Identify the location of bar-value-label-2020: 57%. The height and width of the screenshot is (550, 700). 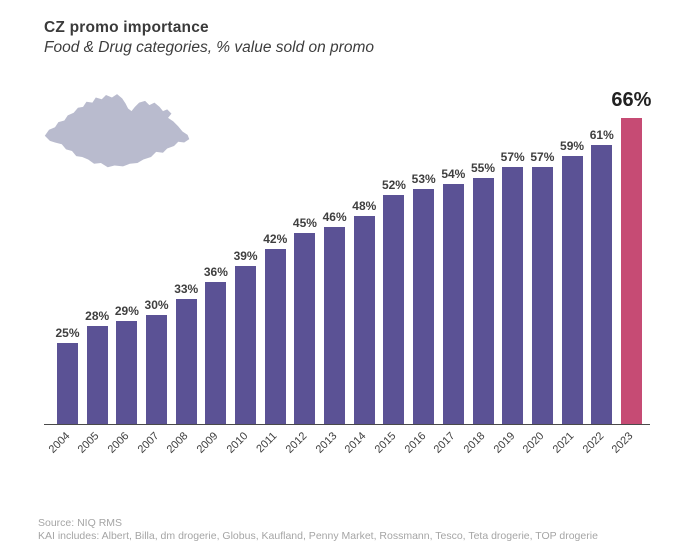
(542, 157).